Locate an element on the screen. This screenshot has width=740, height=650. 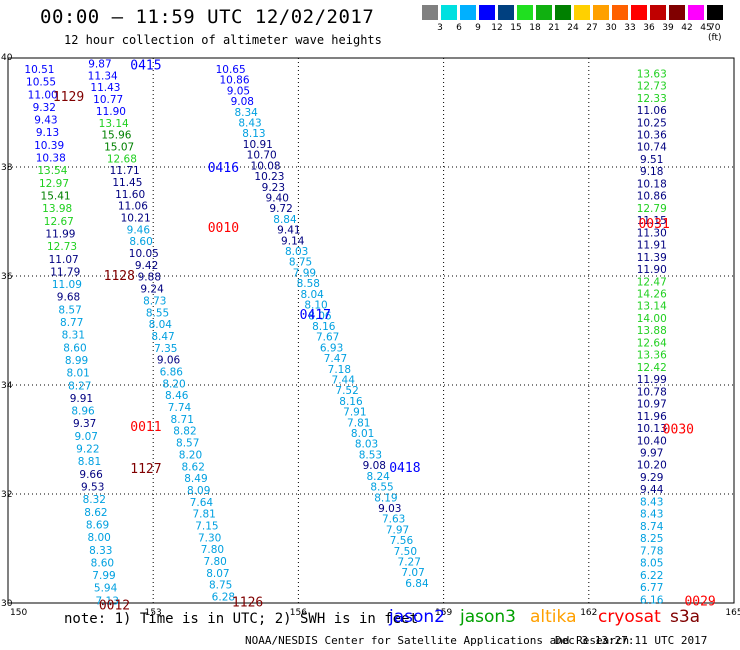
wave-height-value: 13.88 is located at coordinates (652, 331).